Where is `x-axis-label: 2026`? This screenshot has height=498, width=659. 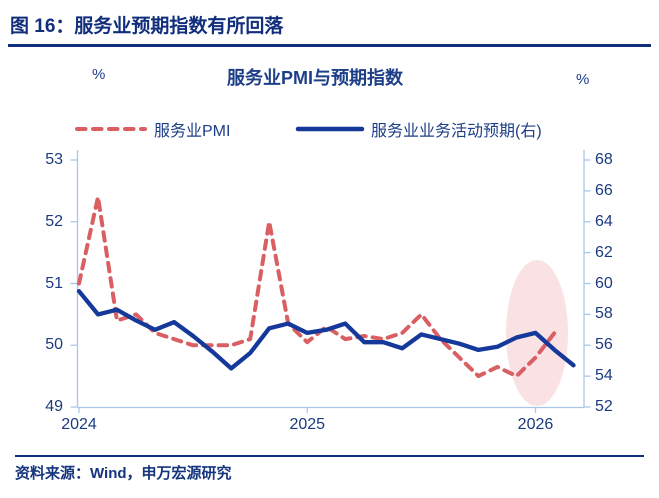
x-axis-label: 2026 is located at coordinates (535, 424).